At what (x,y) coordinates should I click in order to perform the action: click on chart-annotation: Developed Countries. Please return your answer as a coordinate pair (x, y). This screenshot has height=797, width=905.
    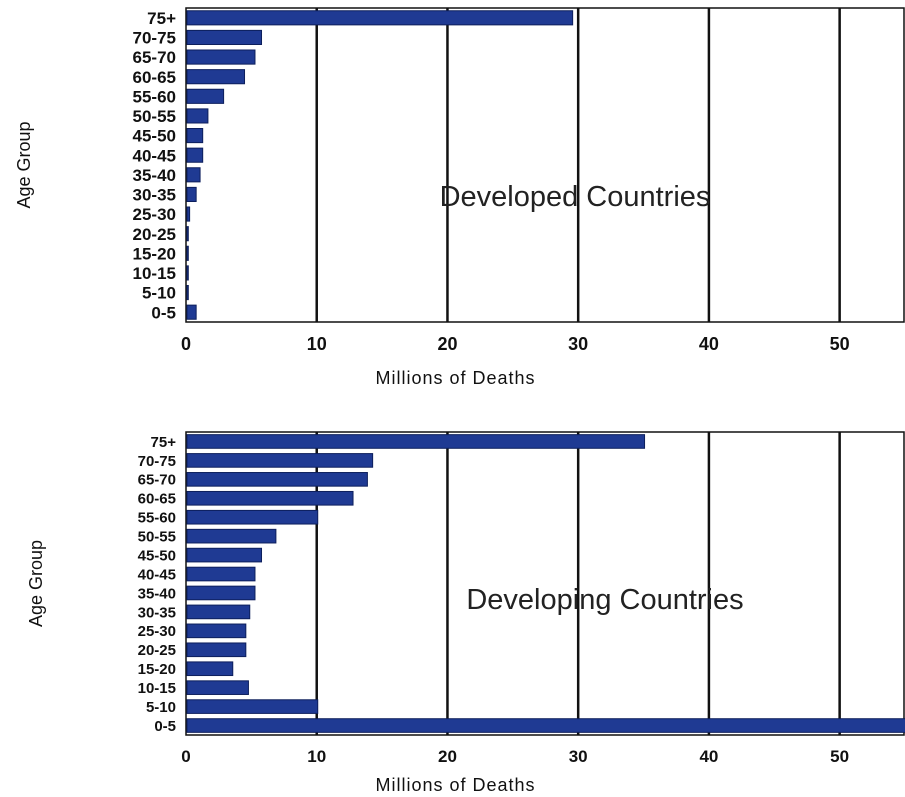
    Looking at the image, I should click on (575, 197).